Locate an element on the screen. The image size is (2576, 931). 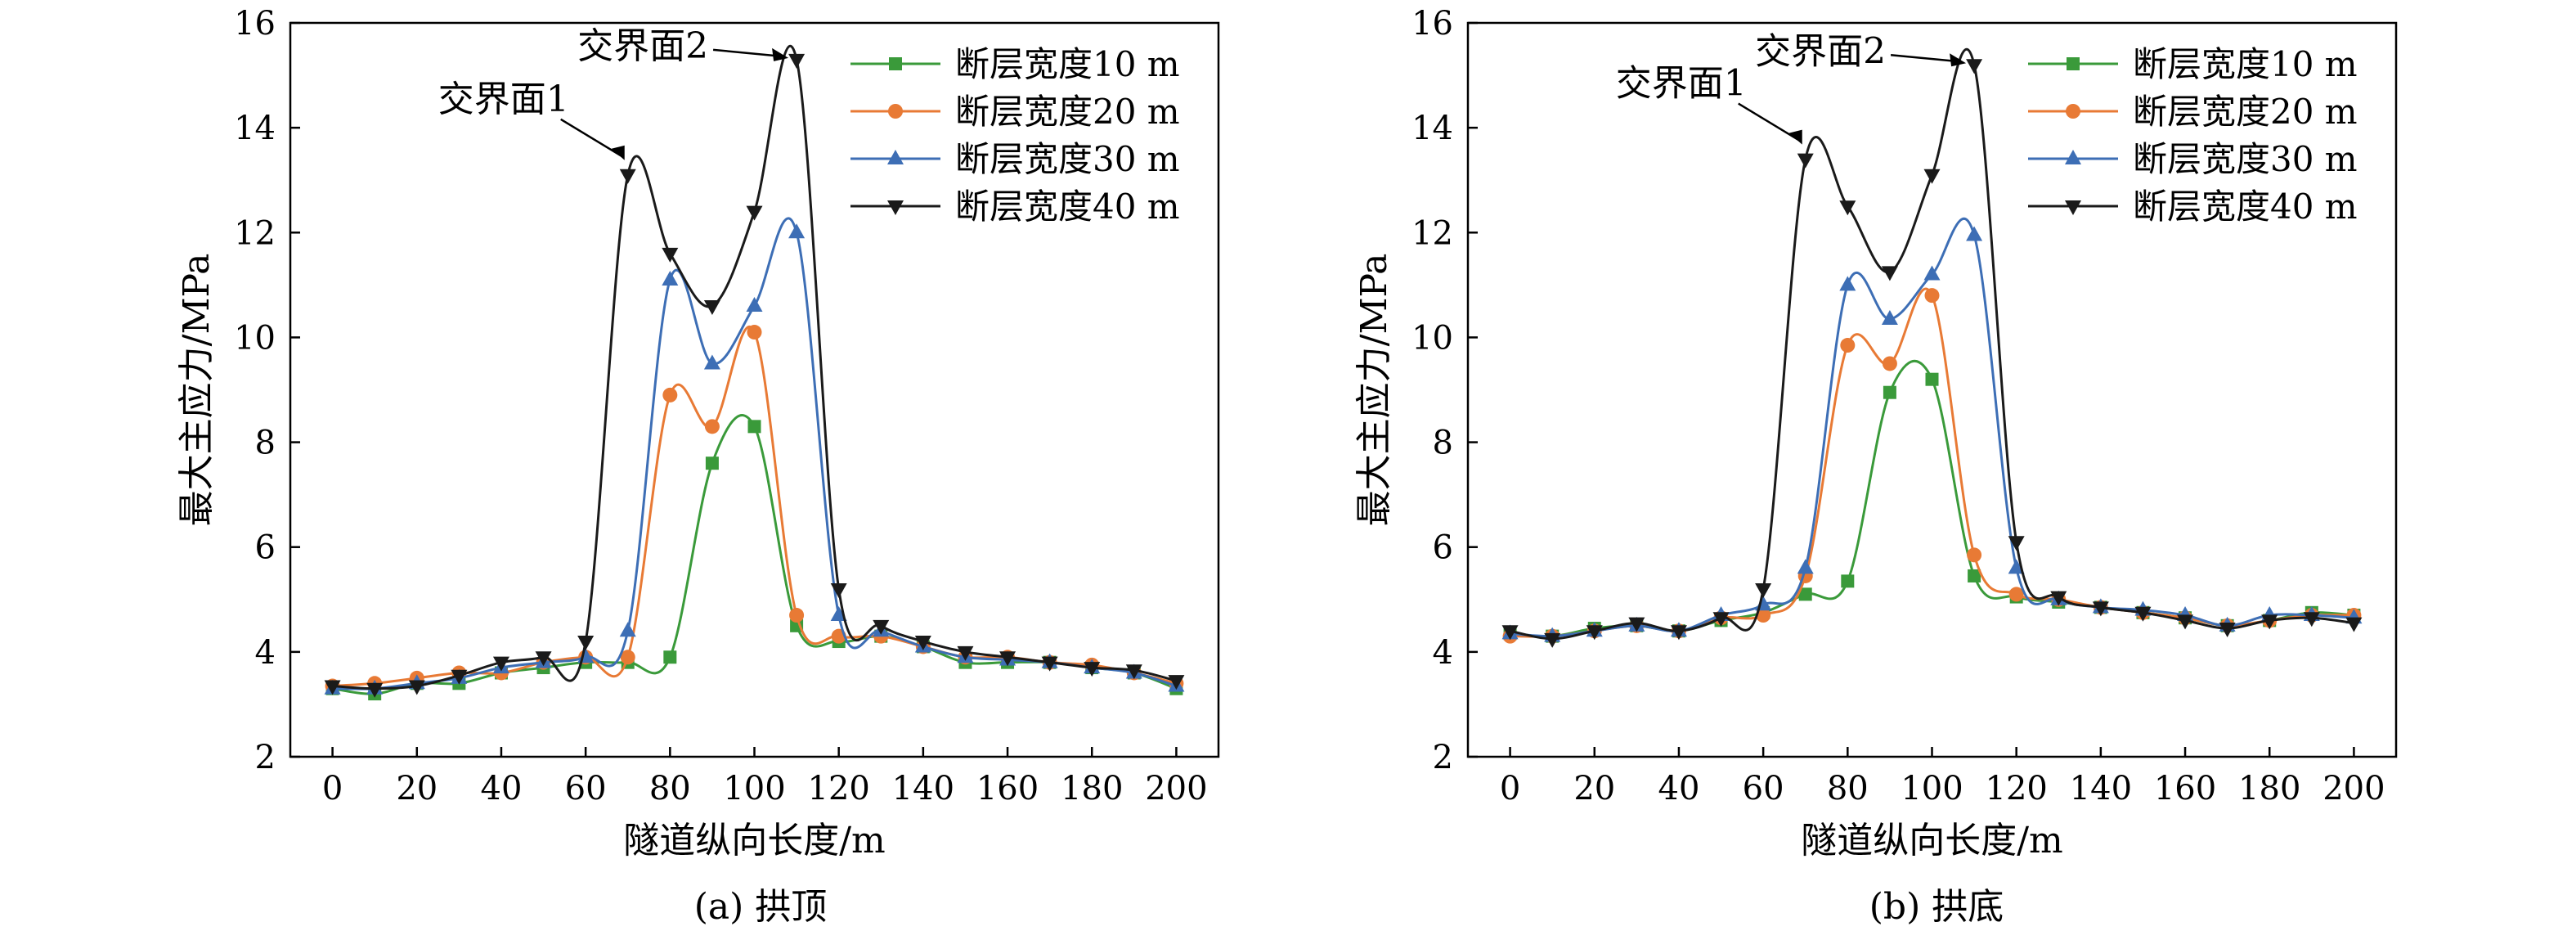
chart-b-y-axis-label: 最大主应力/MPa is located at coordinates (1374, 391).